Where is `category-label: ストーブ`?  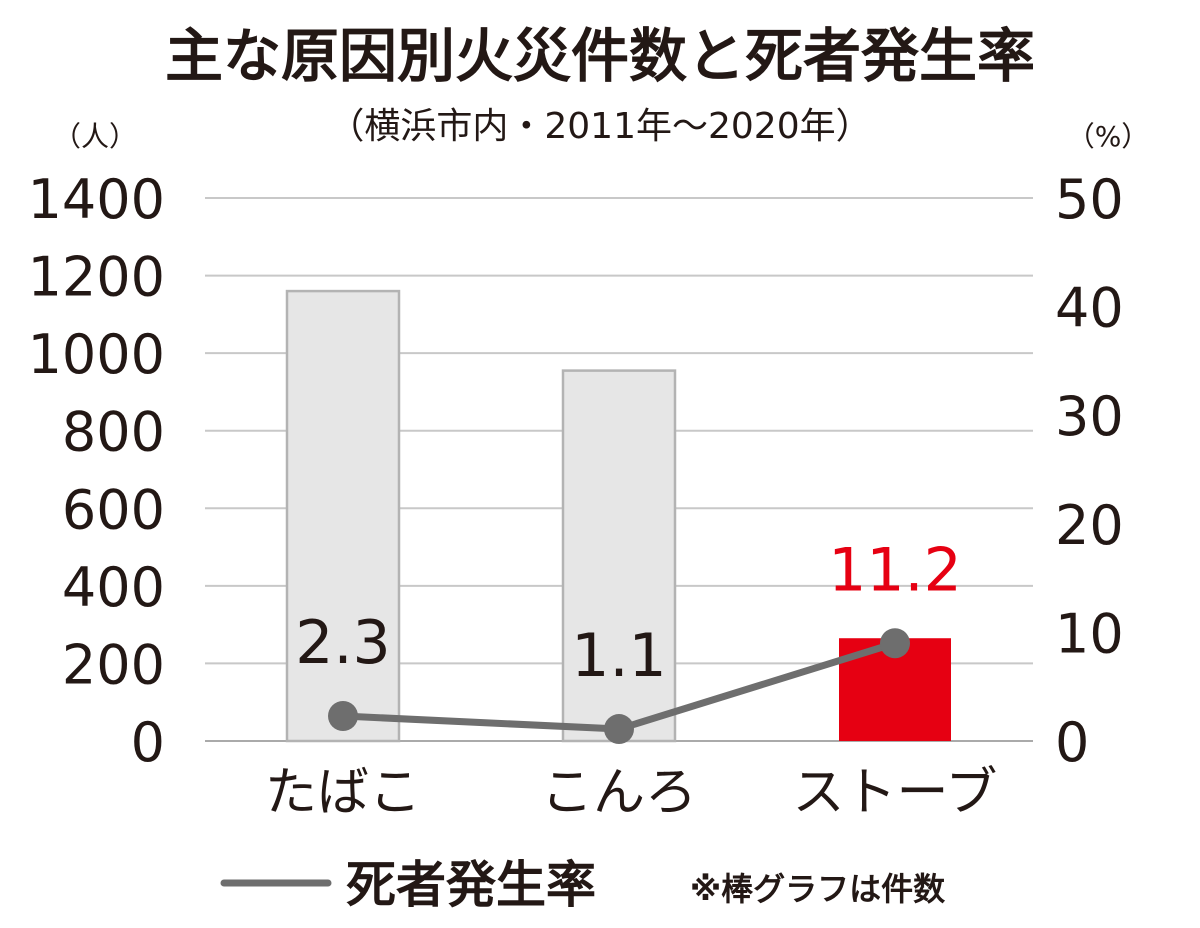
category-label: ストーブ is located at coordinates (895, 793).